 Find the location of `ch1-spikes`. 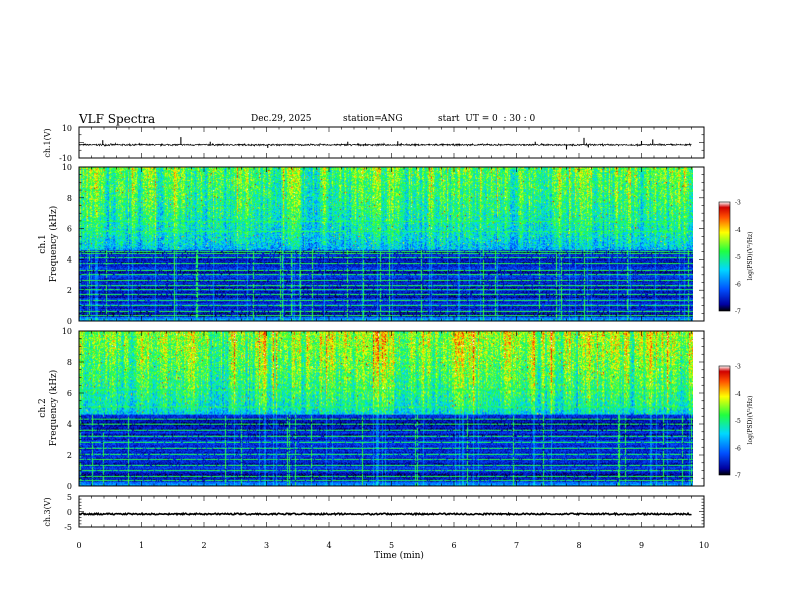

ch1-spikes is located at coordinates (378, 143).